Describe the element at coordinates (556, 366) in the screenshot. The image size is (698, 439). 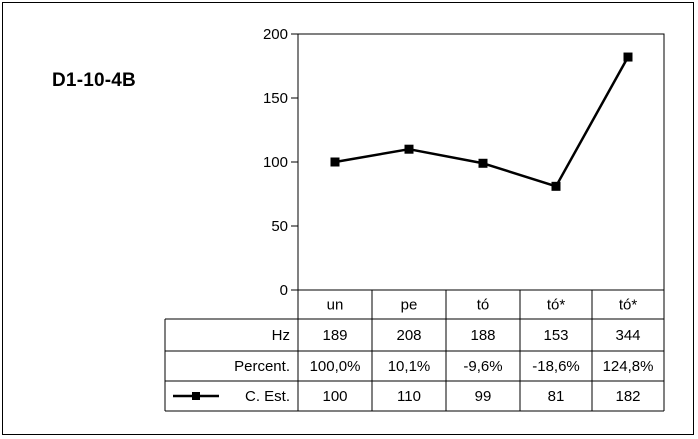
I see `table-cell: -18,6%` at that location.